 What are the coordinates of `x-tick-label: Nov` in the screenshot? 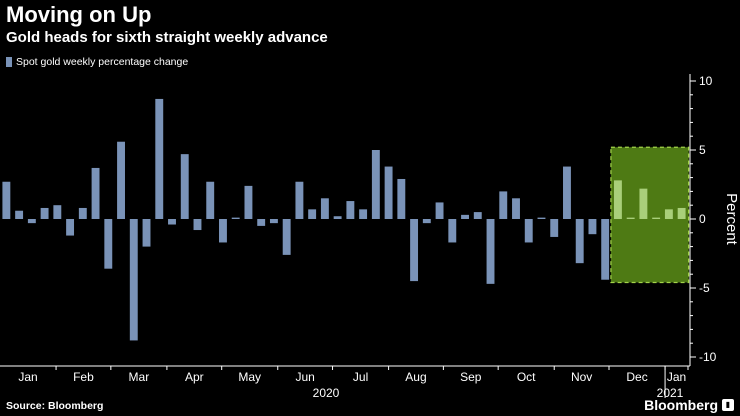 It's located at (581, 377).